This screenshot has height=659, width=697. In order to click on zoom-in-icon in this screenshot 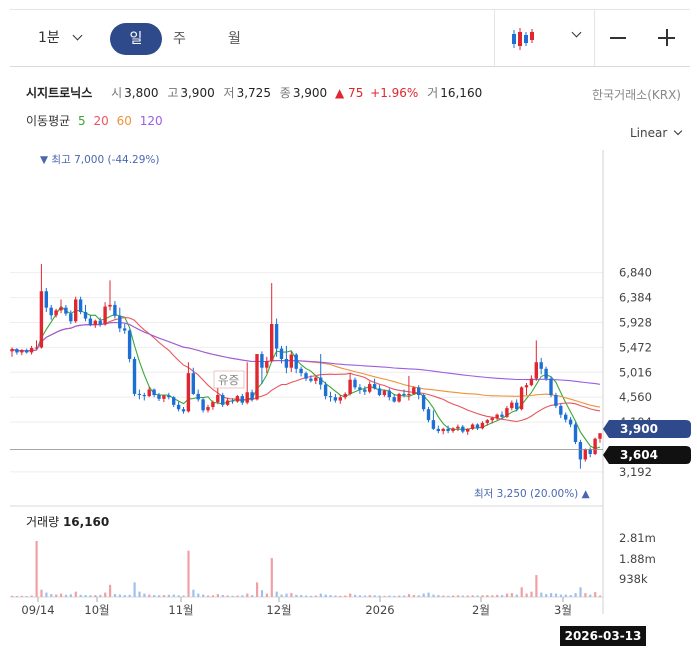, I will do `click(667, 37)`.